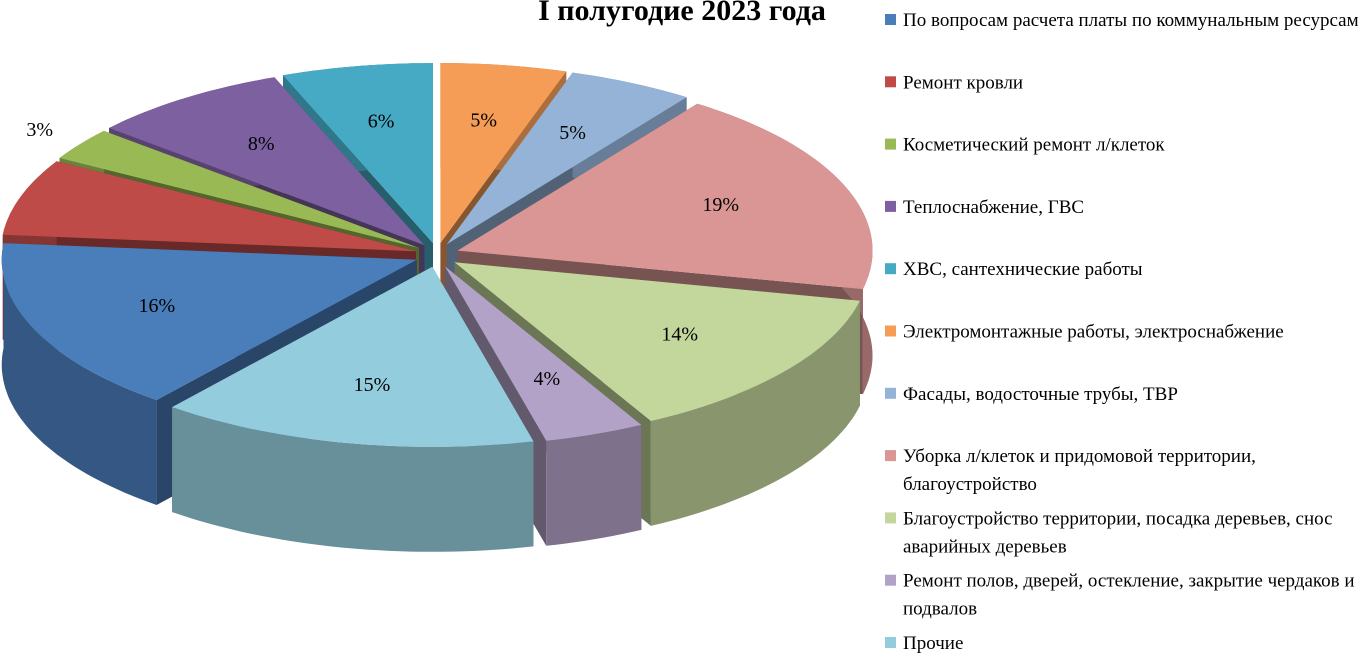 Image resolution: width=1358 pixels, height=657 pixels. I want to click on legend-line: аварийных деревьев, so click(985, 546).